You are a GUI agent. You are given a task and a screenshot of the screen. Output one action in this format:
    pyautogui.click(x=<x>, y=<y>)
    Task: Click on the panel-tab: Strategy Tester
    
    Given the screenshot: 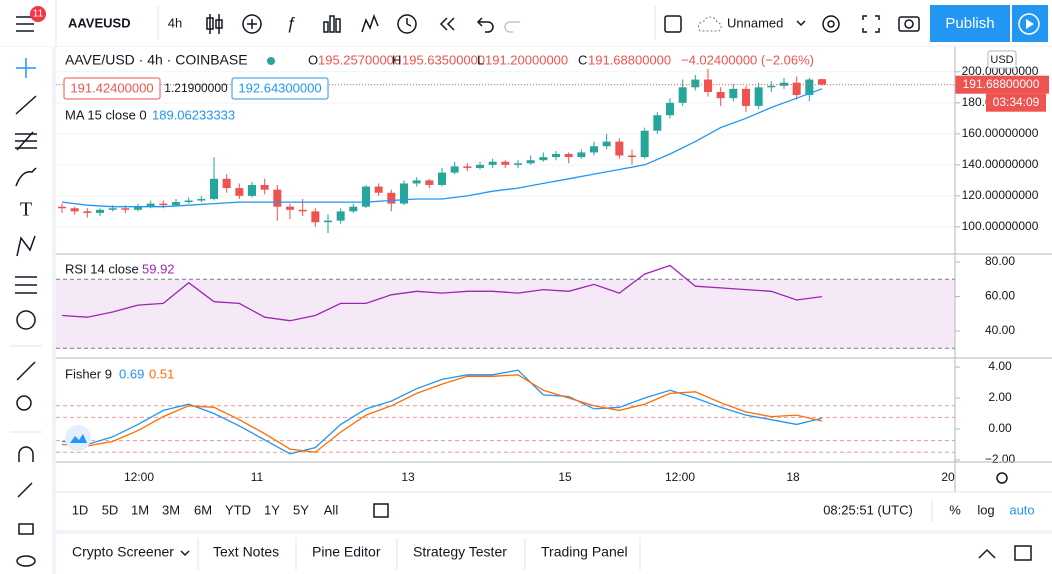 What is the action you would take?
    pyautogui.click(x=460, y=552)
    